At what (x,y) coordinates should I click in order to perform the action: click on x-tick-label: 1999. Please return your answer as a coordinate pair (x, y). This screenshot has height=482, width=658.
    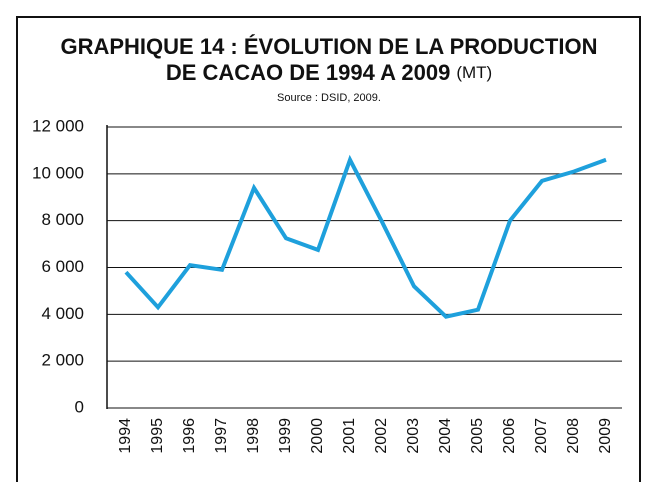
    Looking at the image, I should click on (285, 436).